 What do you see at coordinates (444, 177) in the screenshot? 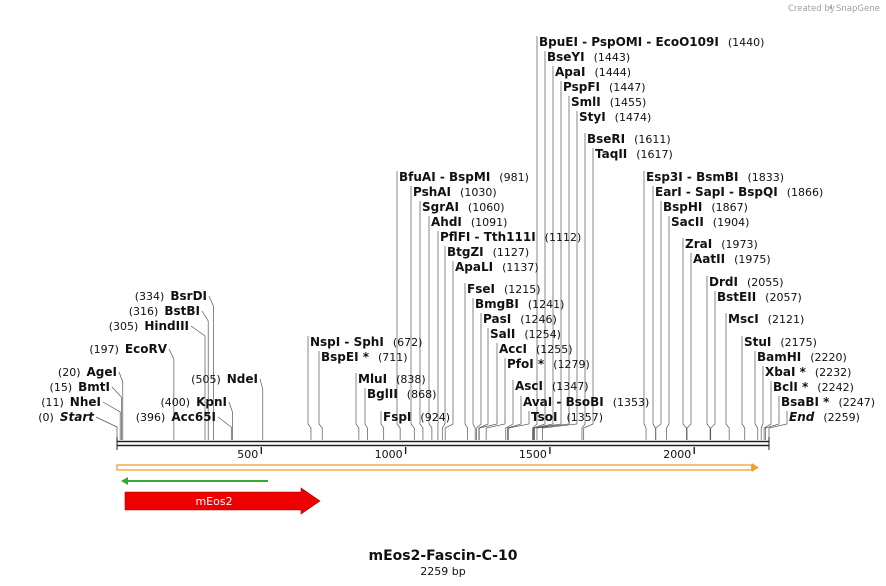
I see `site-name: BfuAI - BspMI` at bounding box center [444, 177].